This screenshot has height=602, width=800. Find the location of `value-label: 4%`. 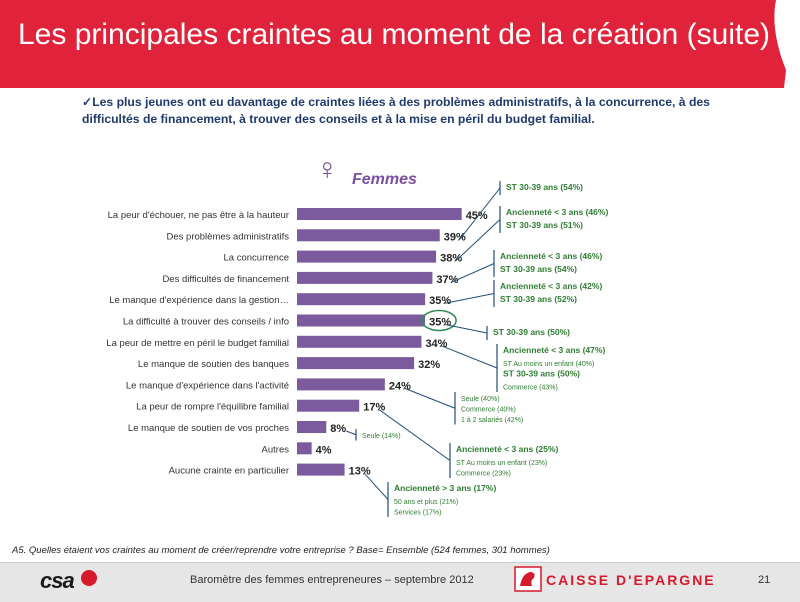

value-label: 4% is located at coordinates (324, 450).